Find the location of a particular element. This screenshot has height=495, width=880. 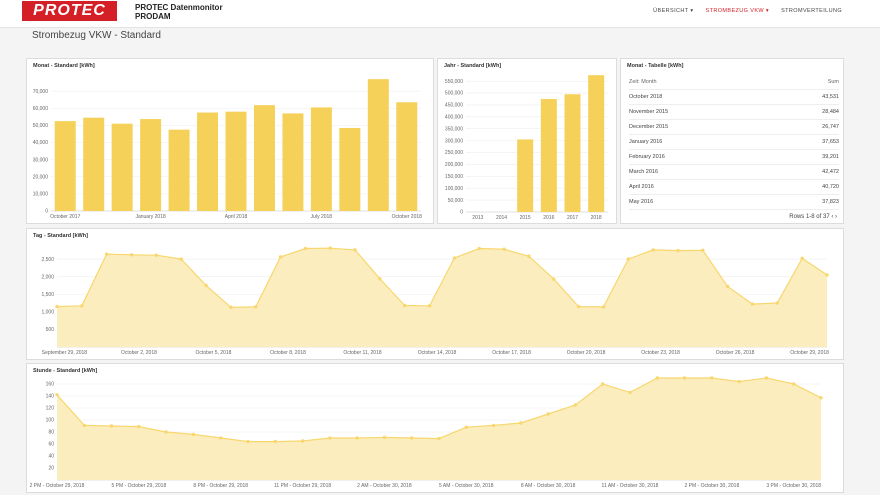

table-row: January 2016 37,653 is located at coordinates (734, 142).